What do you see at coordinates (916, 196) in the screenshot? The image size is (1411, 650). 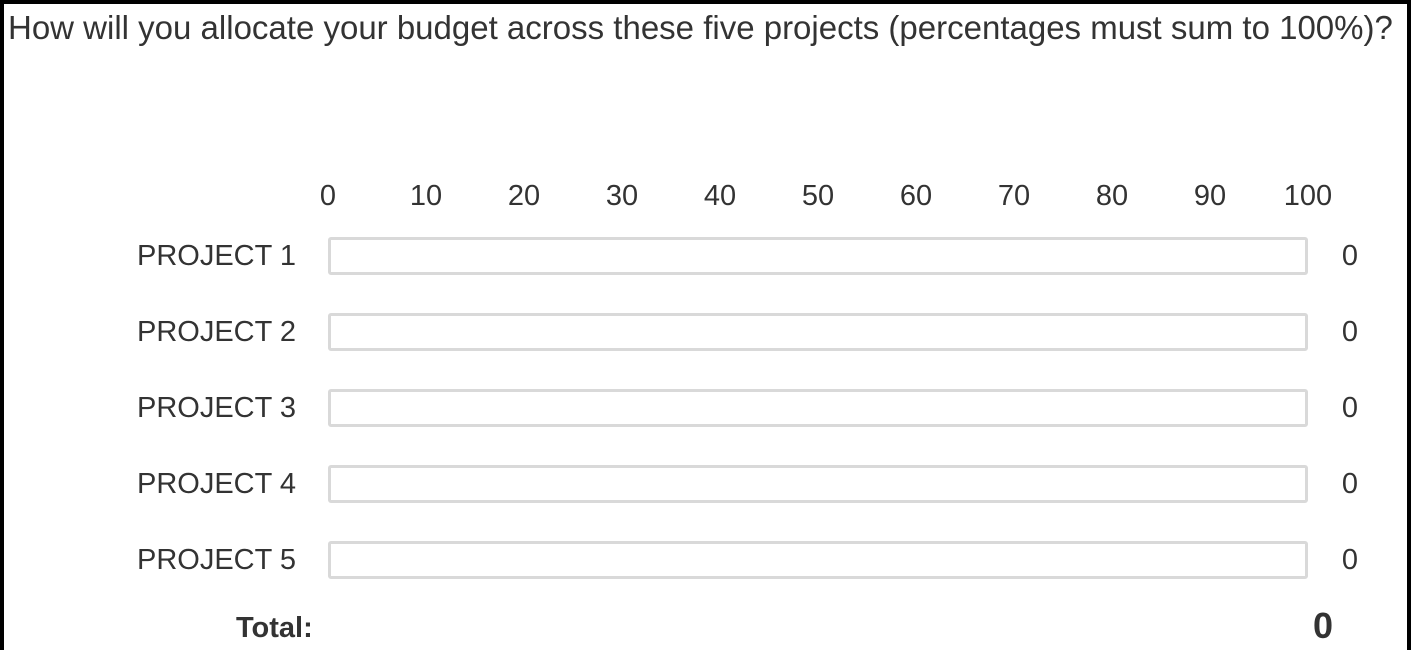 I see `scale-tick: 60` at bounding box center [916, 196].